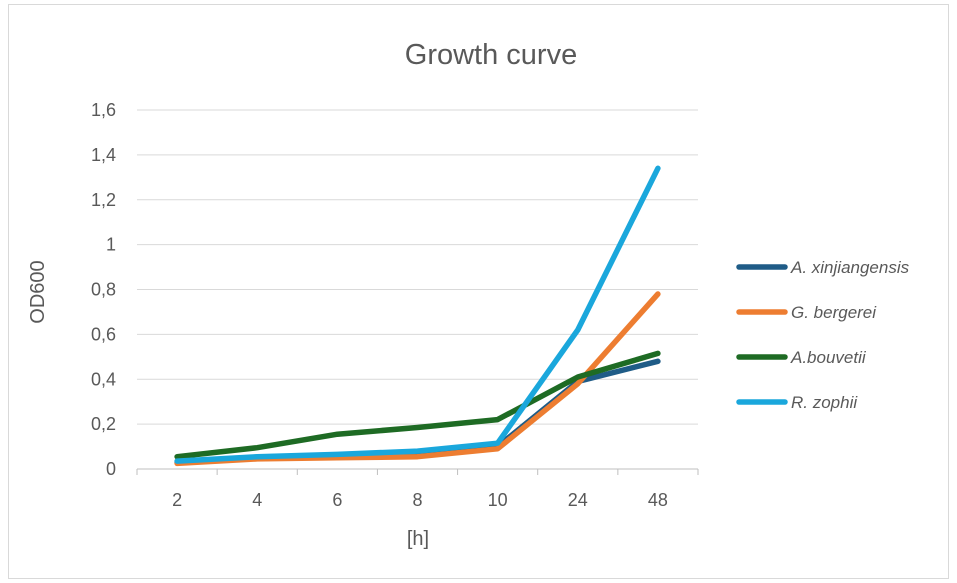  What do you see at coordinates (658, 500) in the screenshot?
I see `x-tick-label: 48` at bounding box center [658, 500].